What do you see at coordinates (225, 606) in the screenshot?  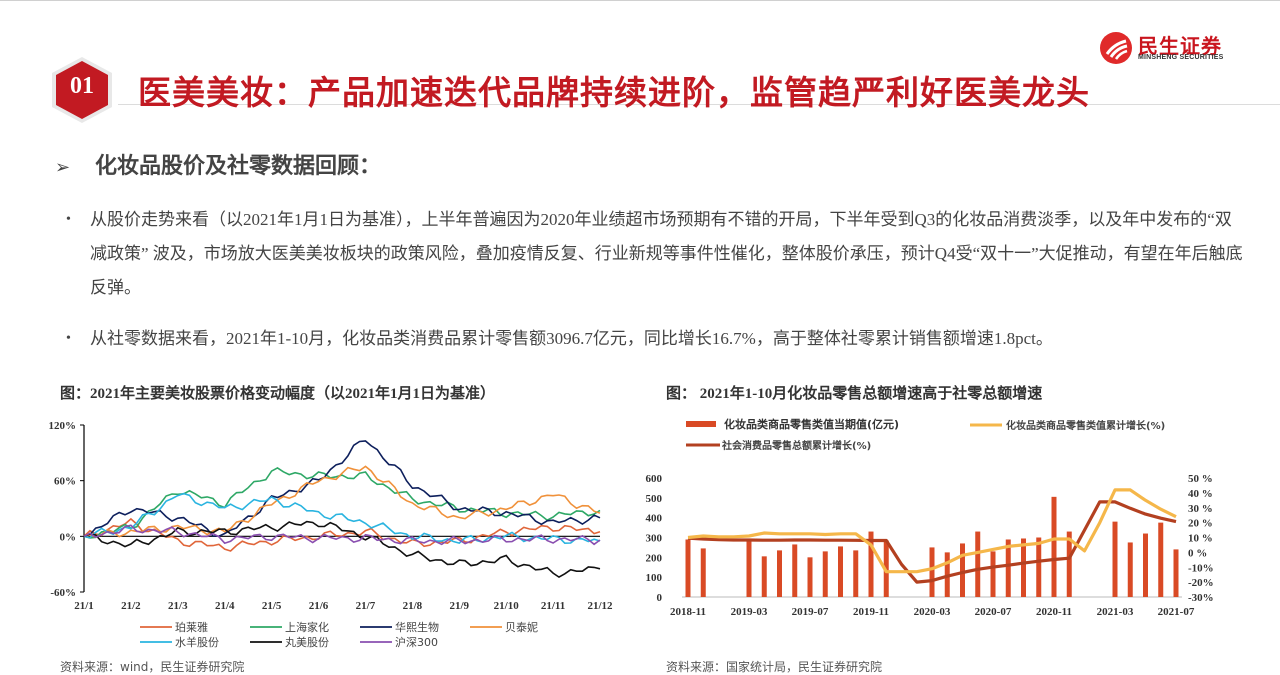 I see `x-tick-label: 21/4` at bounding box center [225, 606].